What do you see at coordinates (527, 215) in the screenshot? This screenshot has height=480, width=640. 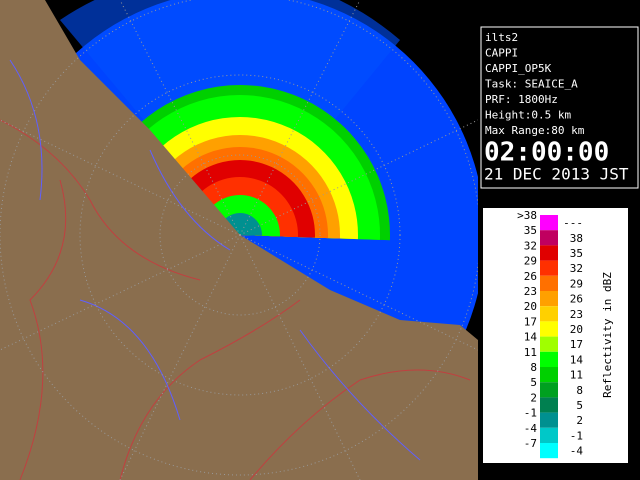 I see `legend-low: >38` at bounding box center [527, 215].